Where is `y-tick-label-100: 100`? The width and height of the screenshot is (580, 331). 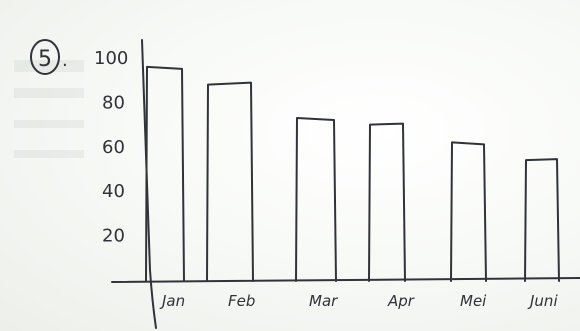
y-tick-label-100: 100 is located at coordinates (111, 58).